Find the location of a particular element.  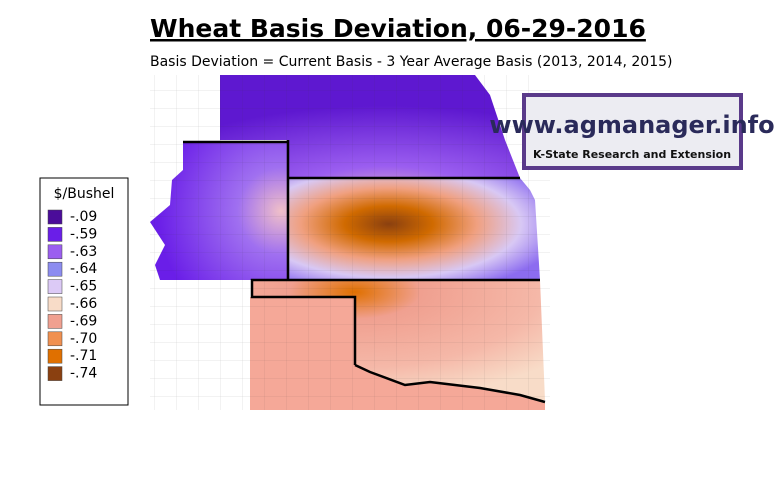

legend-label: -.66 is located at coordinates (83, 304).